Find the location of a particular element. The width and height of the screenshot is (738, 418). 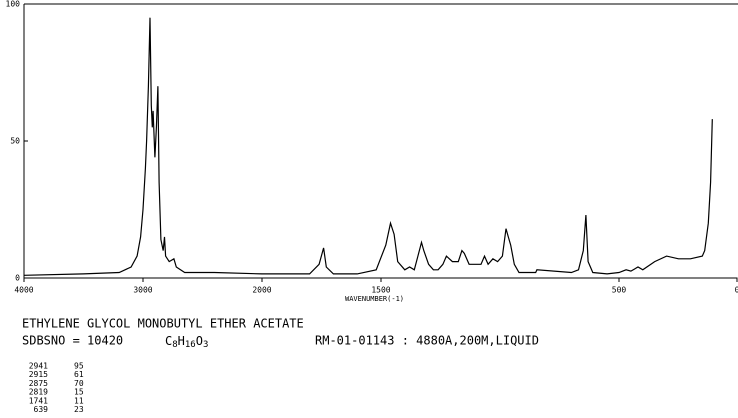

peak-intensity: 70 is located at coordinates (79, 383).